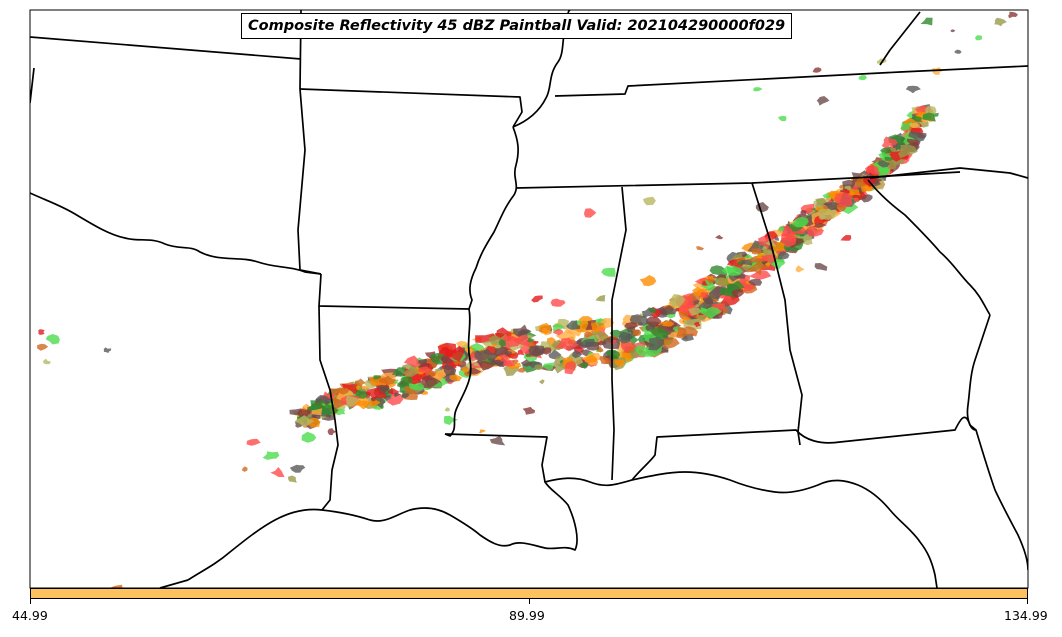 This screenshot has height=637, width=1062. Describe the element at coordinates (1027, 601) in the screenshot. I see `colorbar-tick-max` at that location.